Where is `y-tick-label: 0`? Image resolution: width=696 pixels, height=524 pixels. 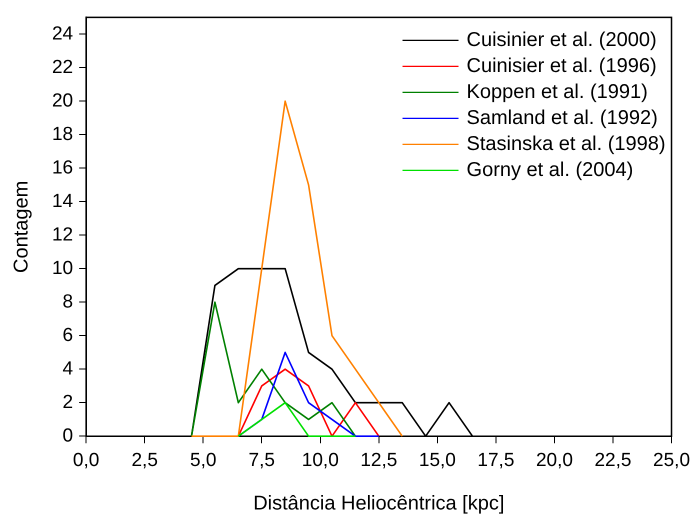 y-tick-label: 0 is located at coordinates (68, 435).